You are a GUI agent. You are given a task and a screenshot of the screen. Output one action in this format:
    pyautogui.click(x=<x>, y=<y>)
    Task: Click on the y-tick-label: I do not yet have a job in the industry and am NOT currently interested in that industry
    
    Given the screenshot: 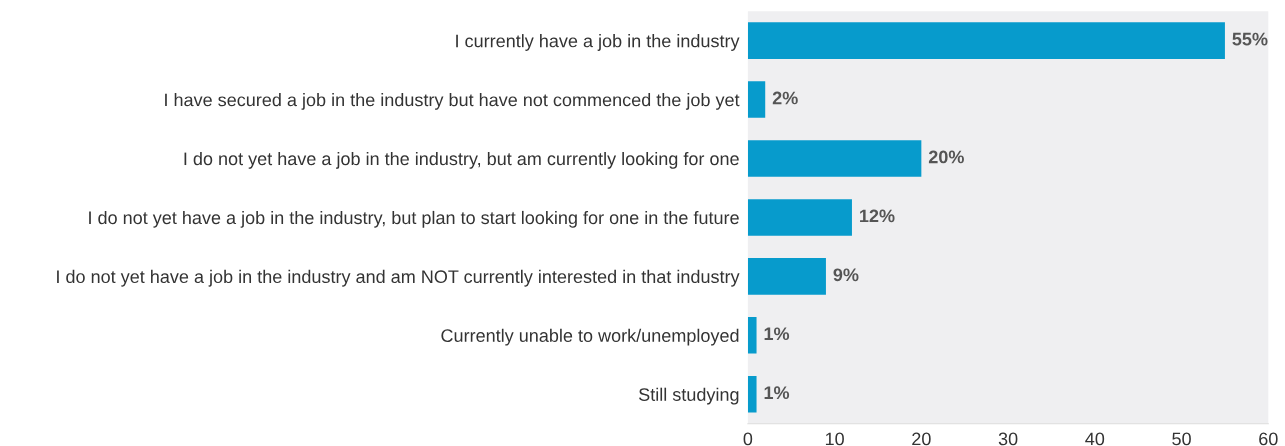 What is the action you would take?
    pyautogui.click(x=398, y=278)
    